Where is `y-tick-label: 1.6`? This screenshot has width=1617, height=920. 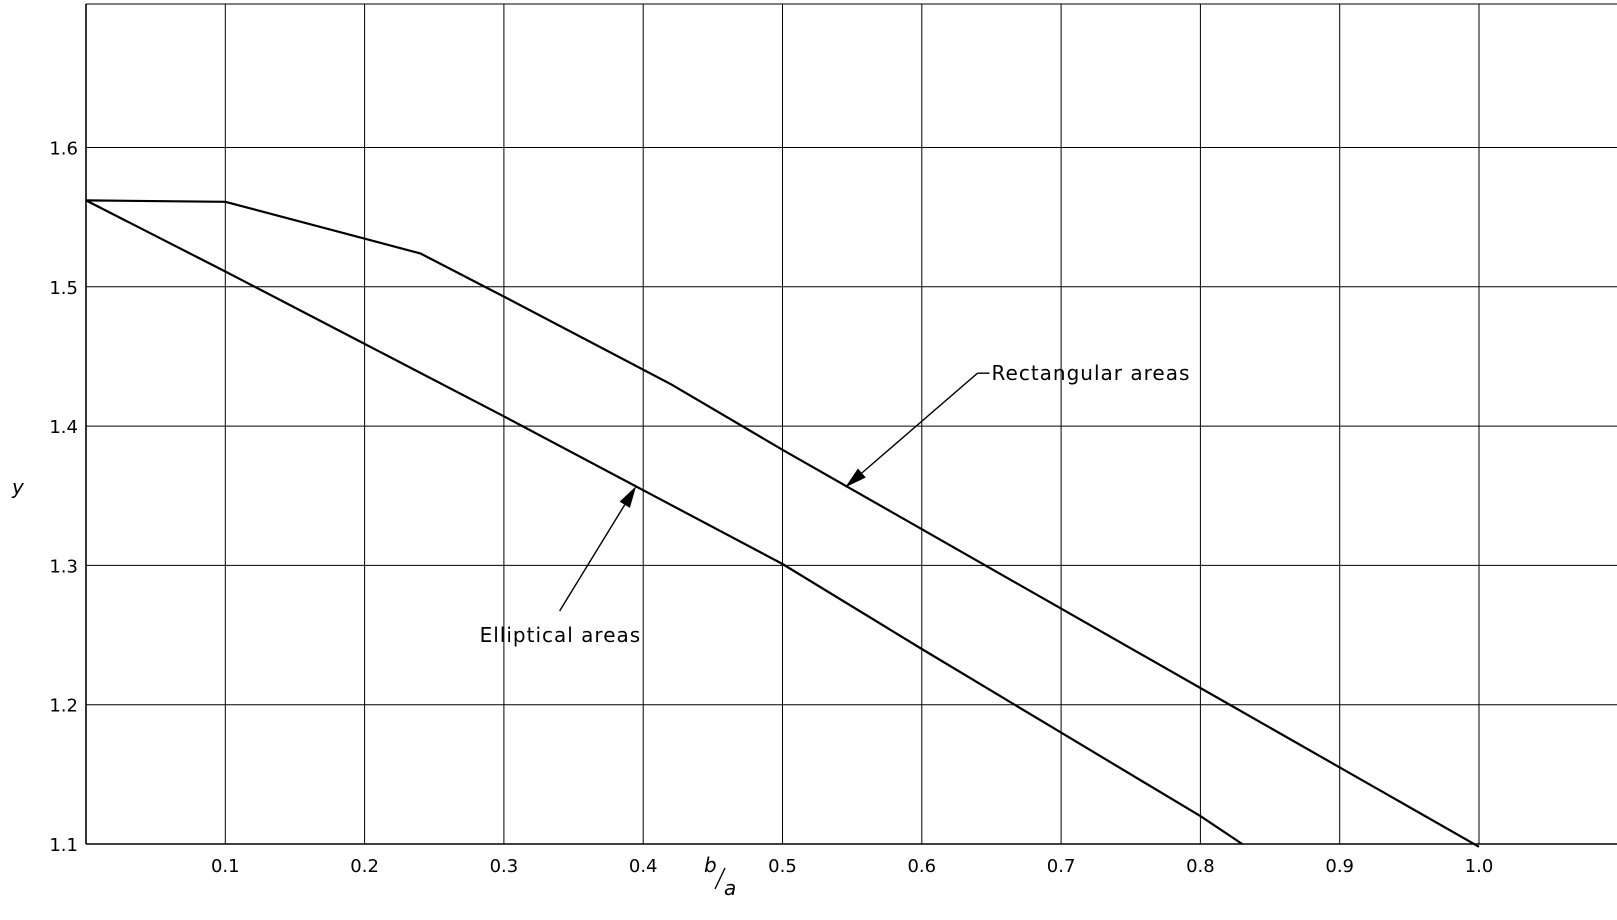
y-tick-label: 1.6 is located at coordinates (63, 149).